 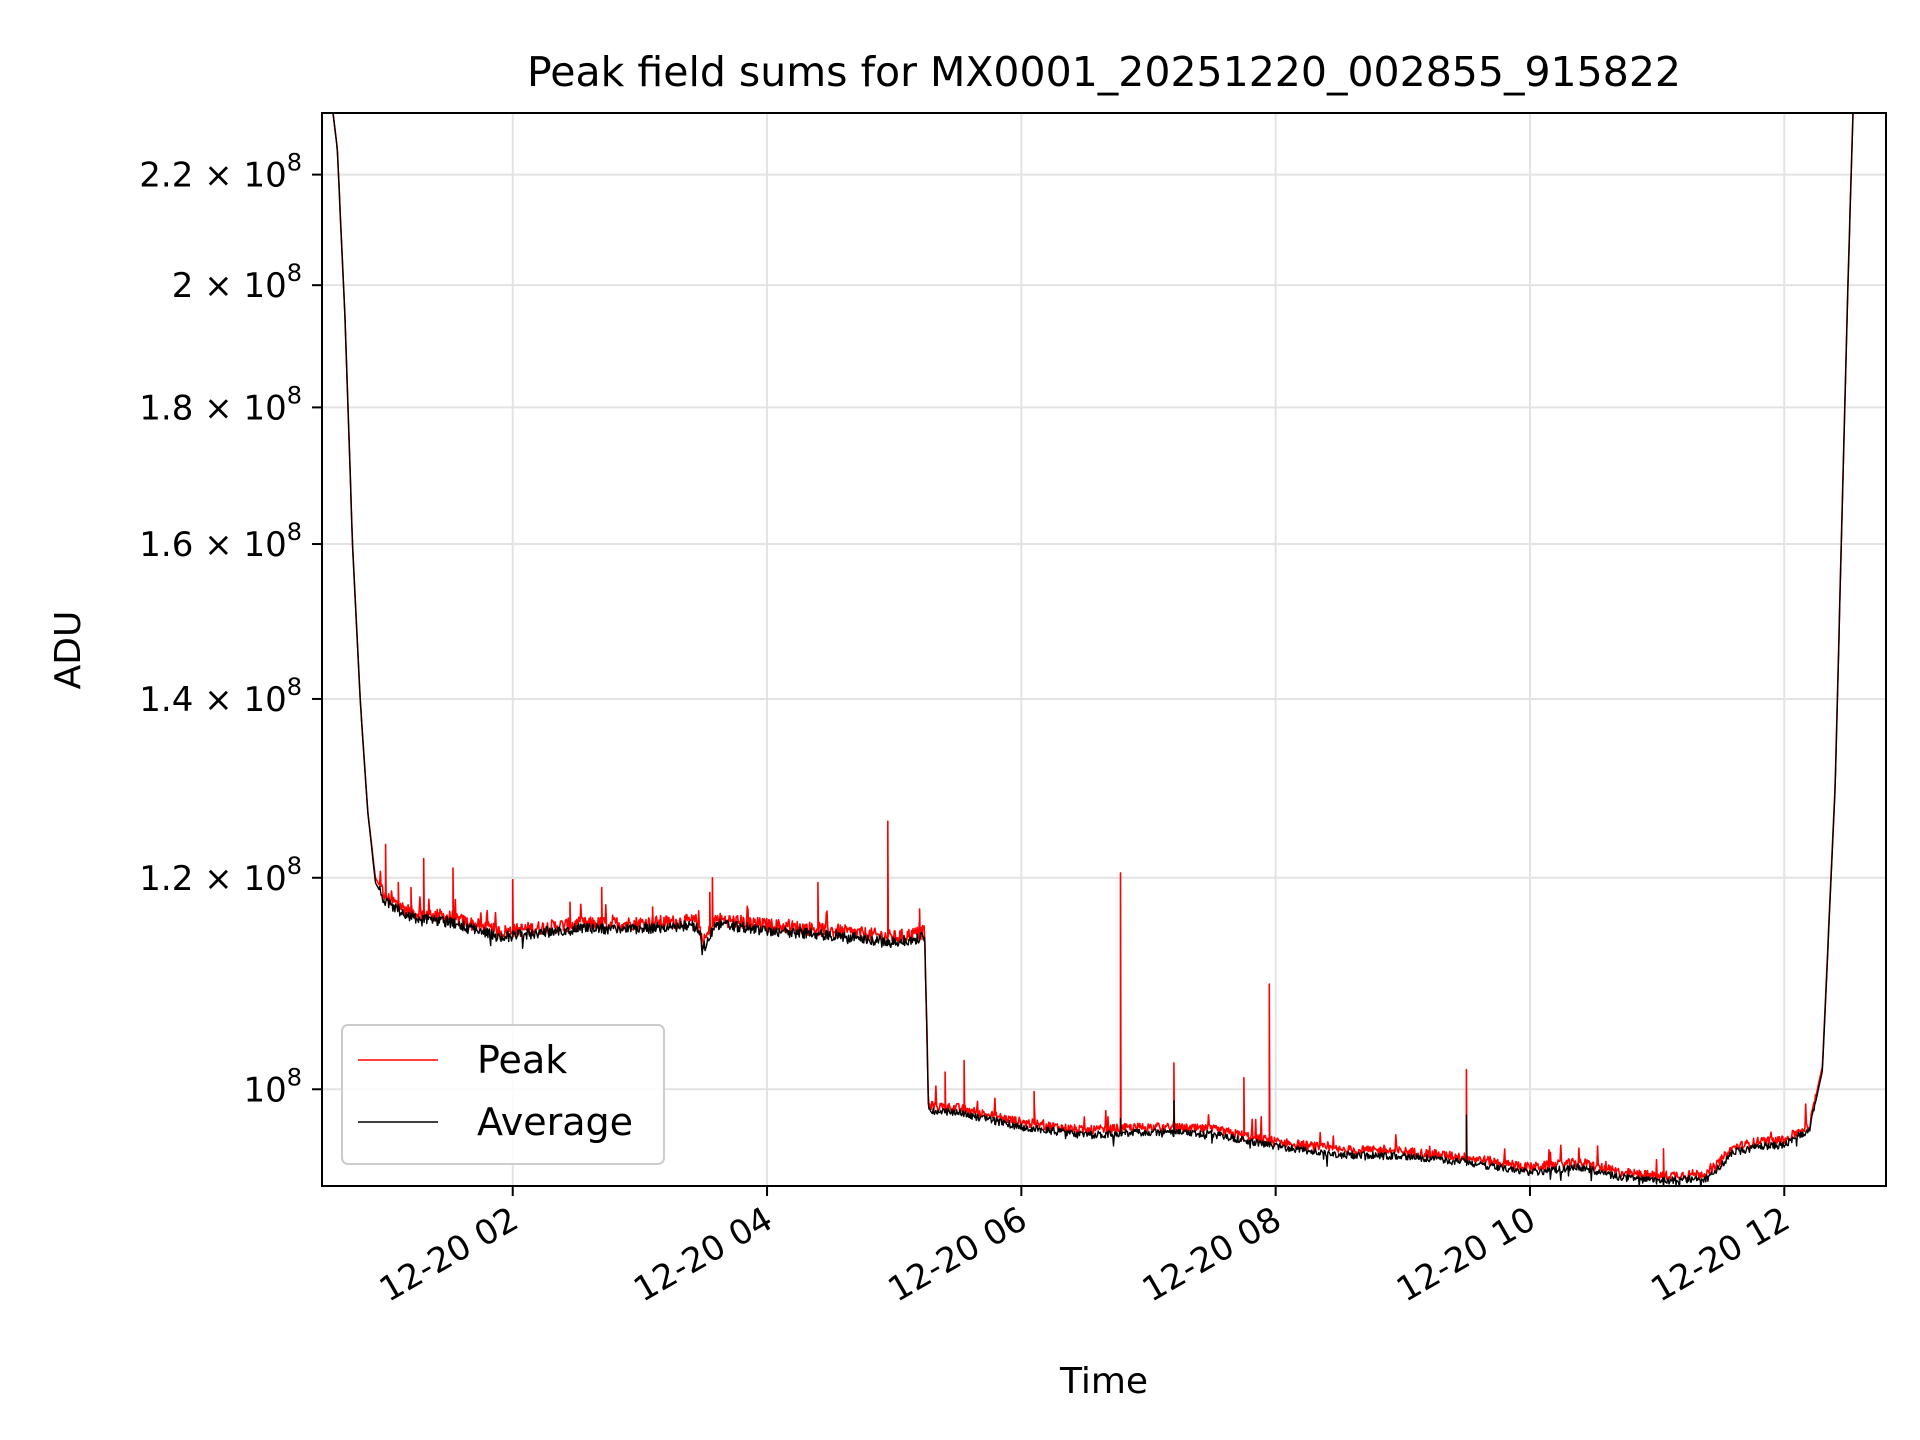 I want to click on y-axis-label: ADU, so click(x=68, y=650).